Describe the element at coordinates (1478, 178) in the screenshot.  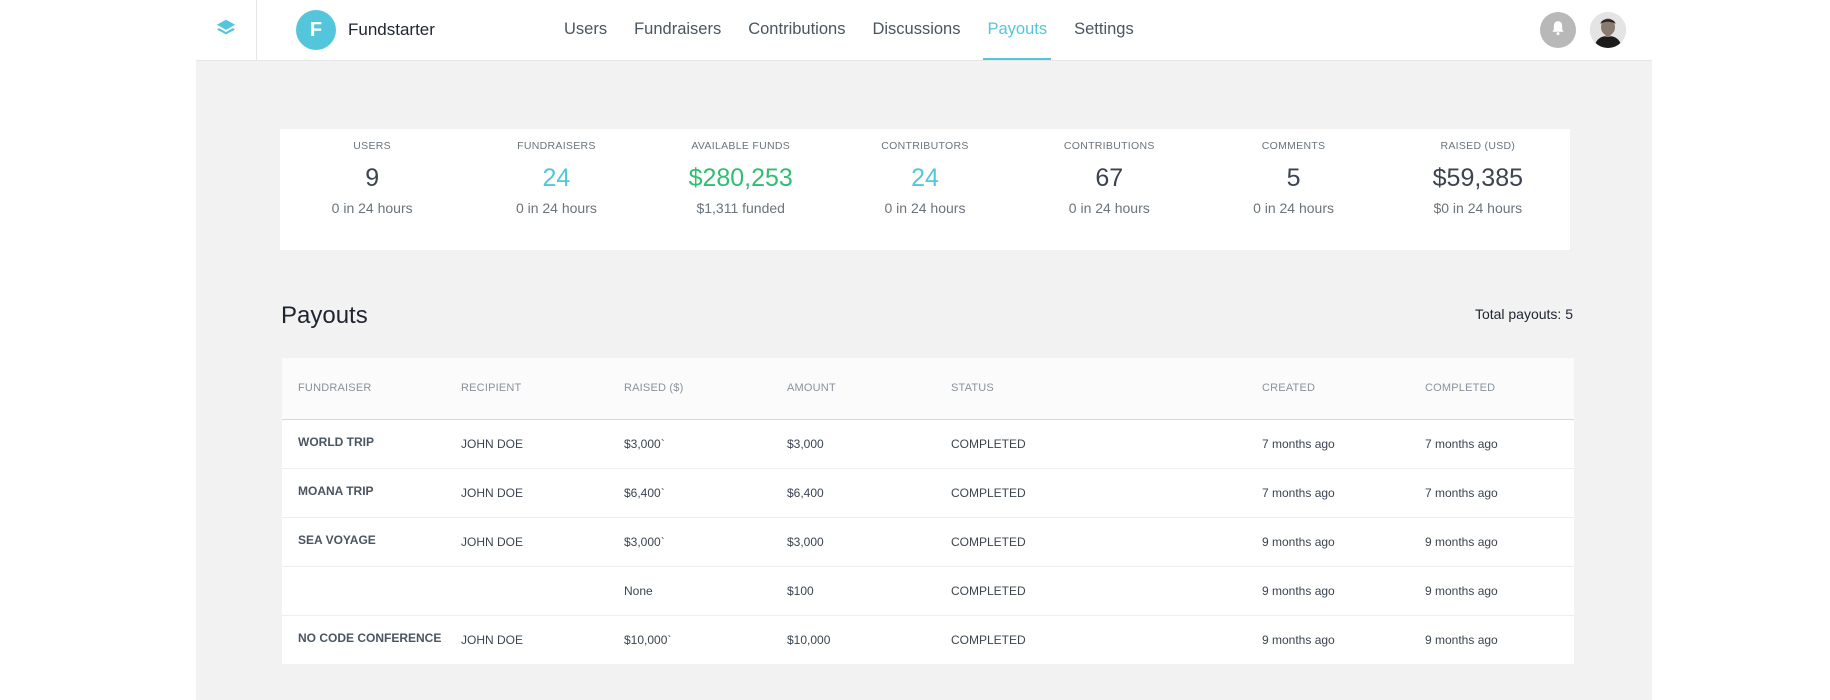
I see `stat-value: $59,385` at that location.